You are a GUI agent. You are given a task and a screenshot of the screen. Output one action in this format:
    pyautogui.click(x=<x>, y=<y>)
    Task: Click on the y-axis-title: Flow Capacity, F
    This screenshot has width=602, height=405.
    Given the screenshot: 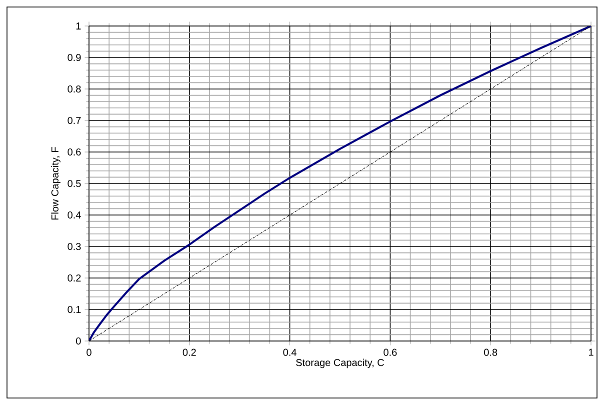 What is the action you would take?
    pyautogui.click(x=55, y=183)
    